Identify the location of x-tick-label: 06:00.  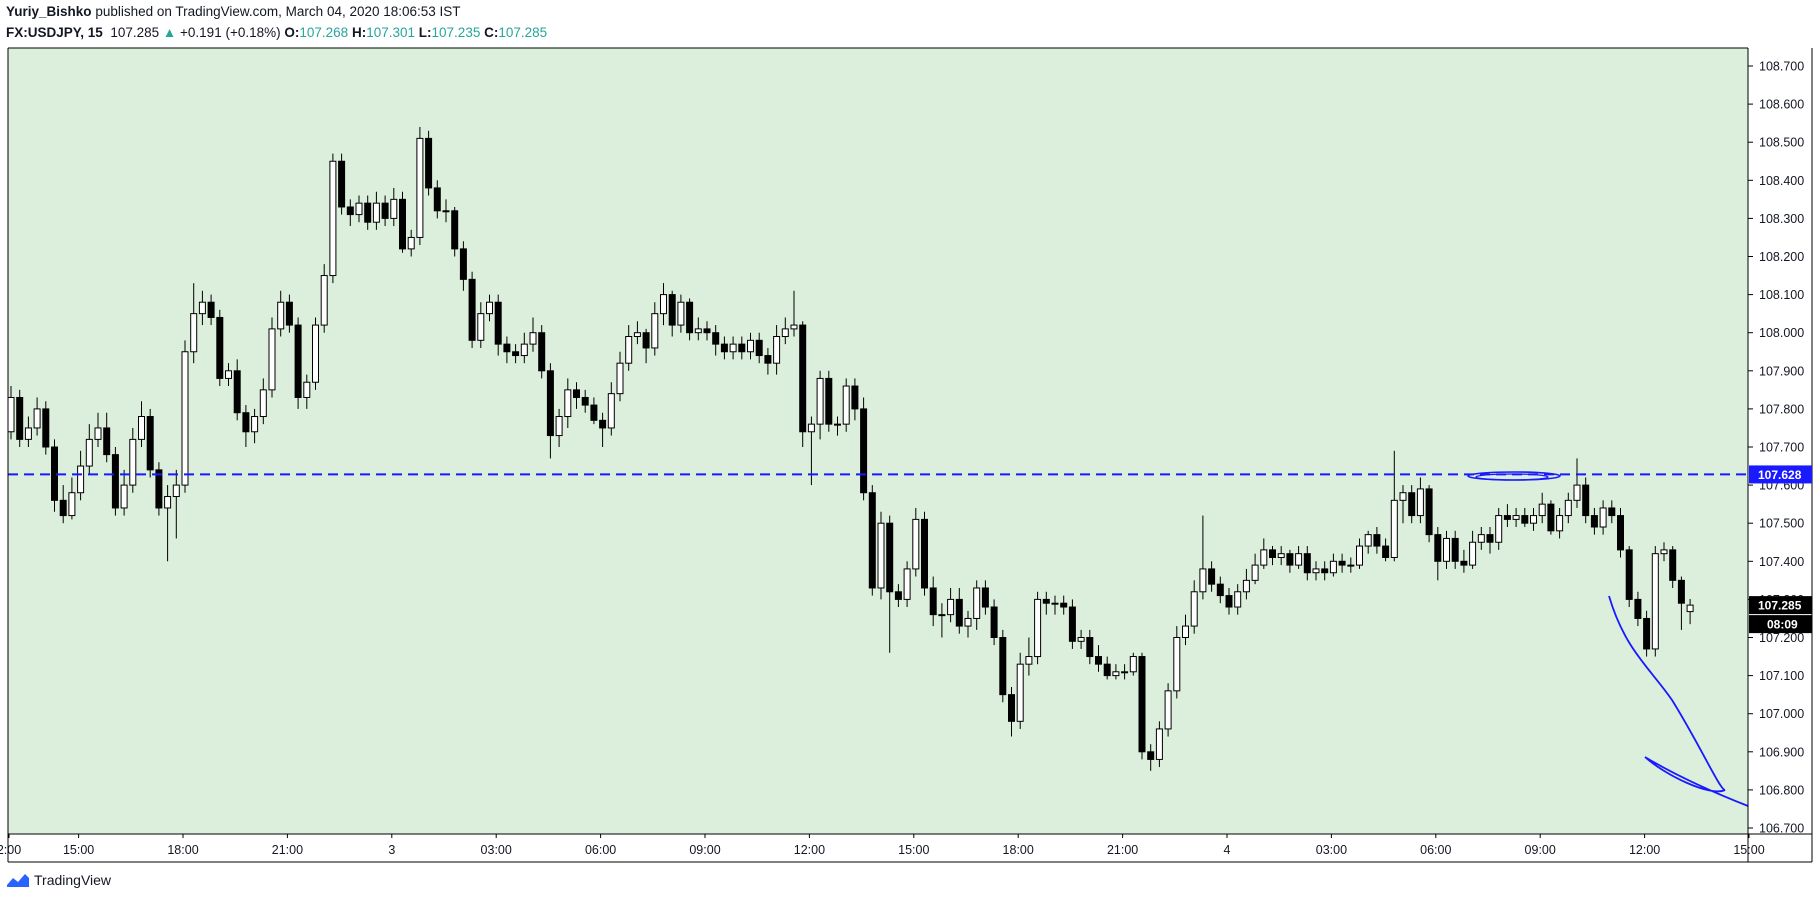
(1435, 850).